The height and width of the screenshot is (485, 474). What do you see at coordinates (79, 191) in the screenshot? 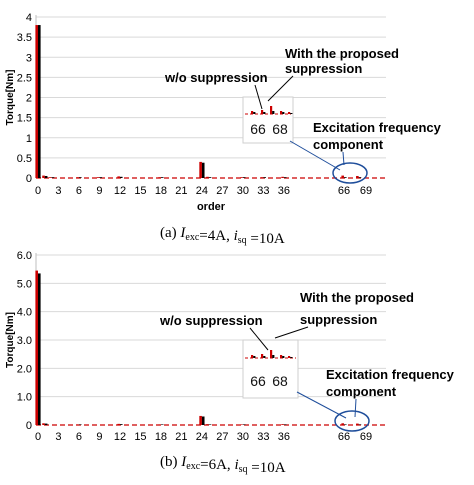
I see `x-tick-label: 6` at bounding box center [79, 191].